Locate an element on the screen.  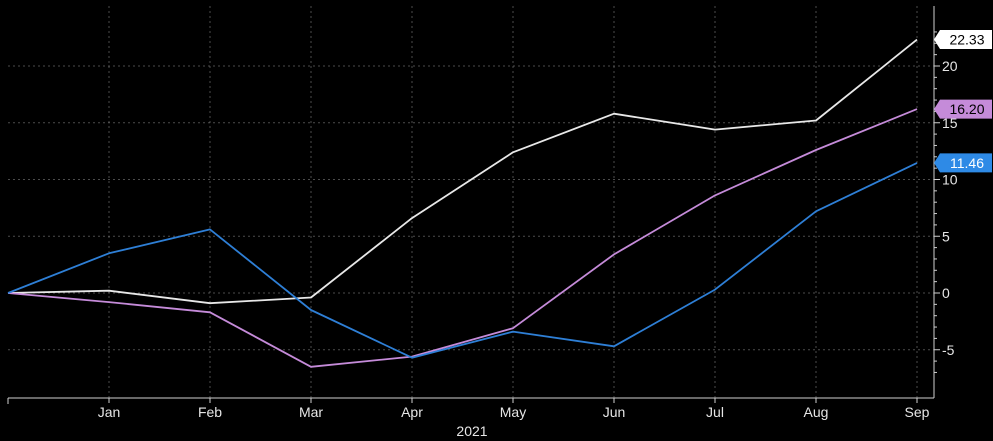
x-tick-label: Apr is located at coordinates (412, 412).